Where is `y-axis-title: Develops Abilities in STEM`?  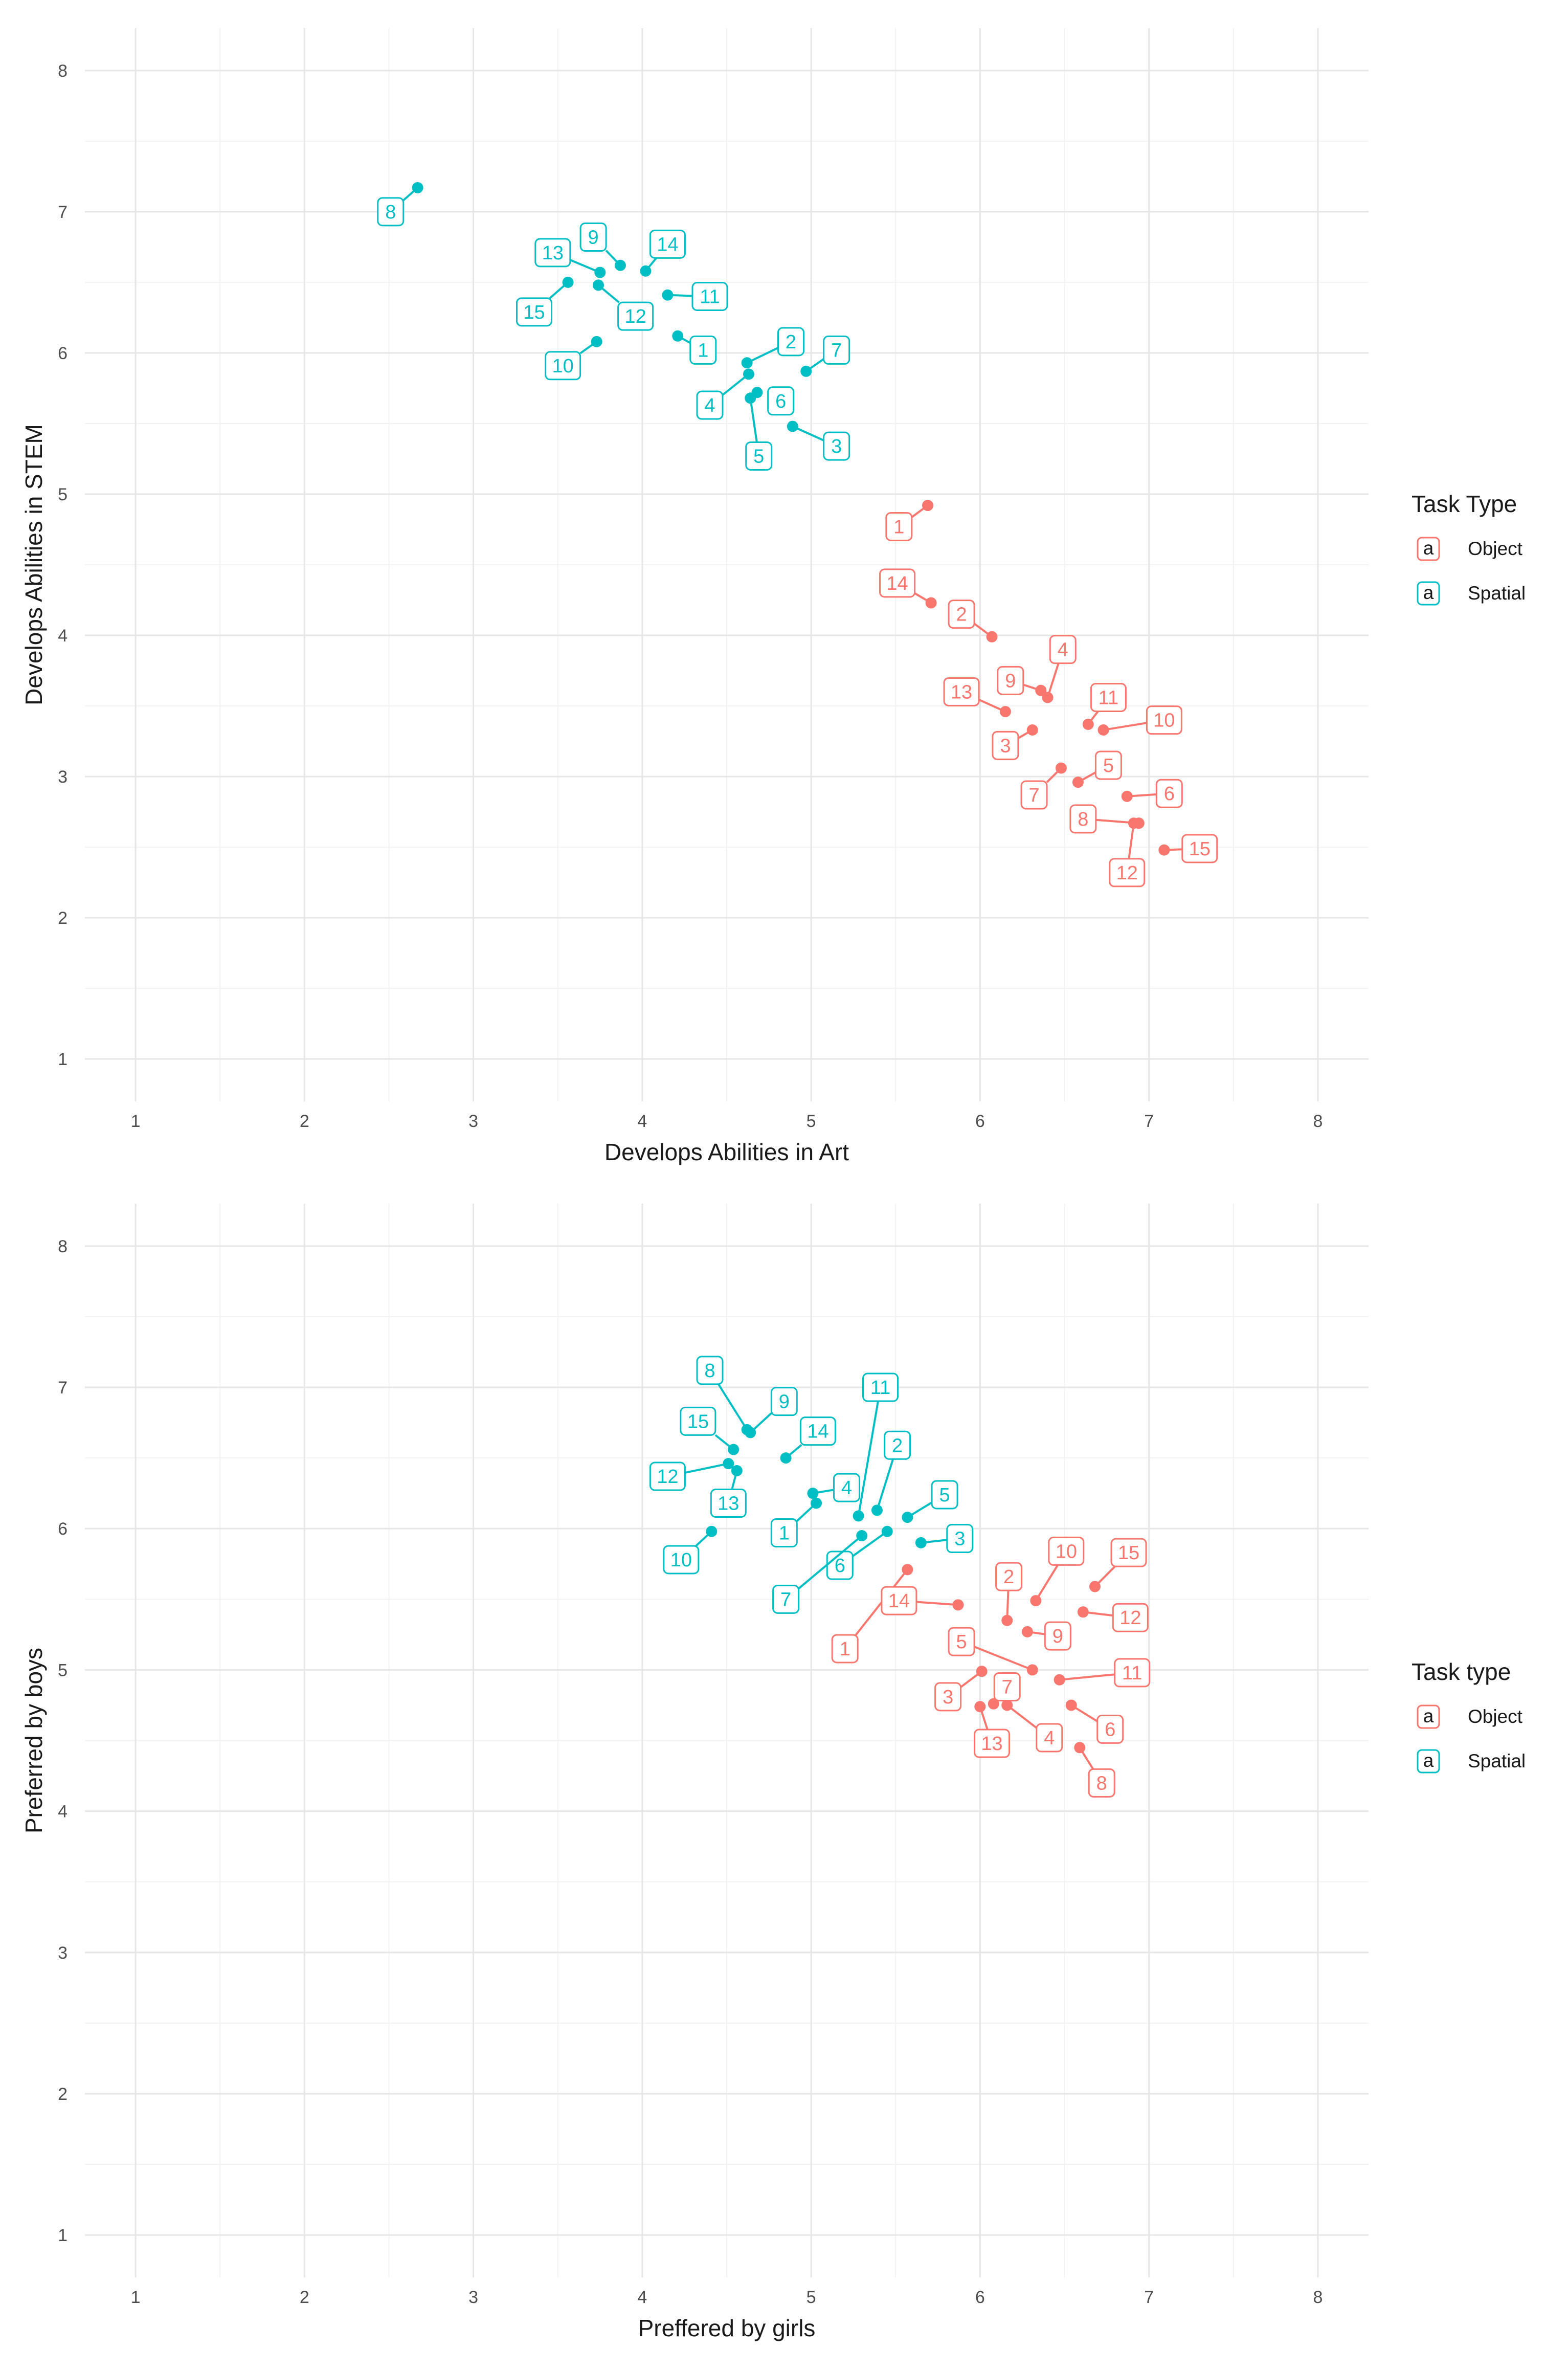 y-axis-title: Develops Abilities in STEM is located at coordinates (33, 564).